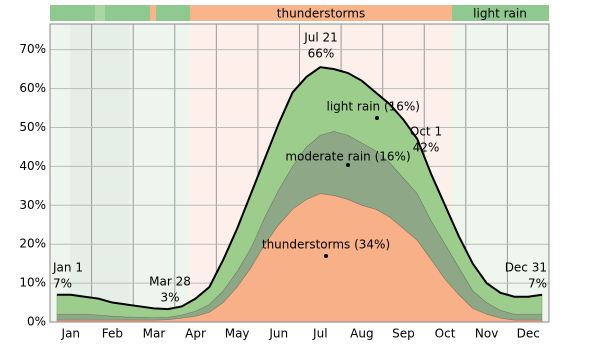  What do you see at coordinates (326, 245) in the screenshot?
I see `series-annotation: thunderstorms (34%)` at bounding box center [326, 245].